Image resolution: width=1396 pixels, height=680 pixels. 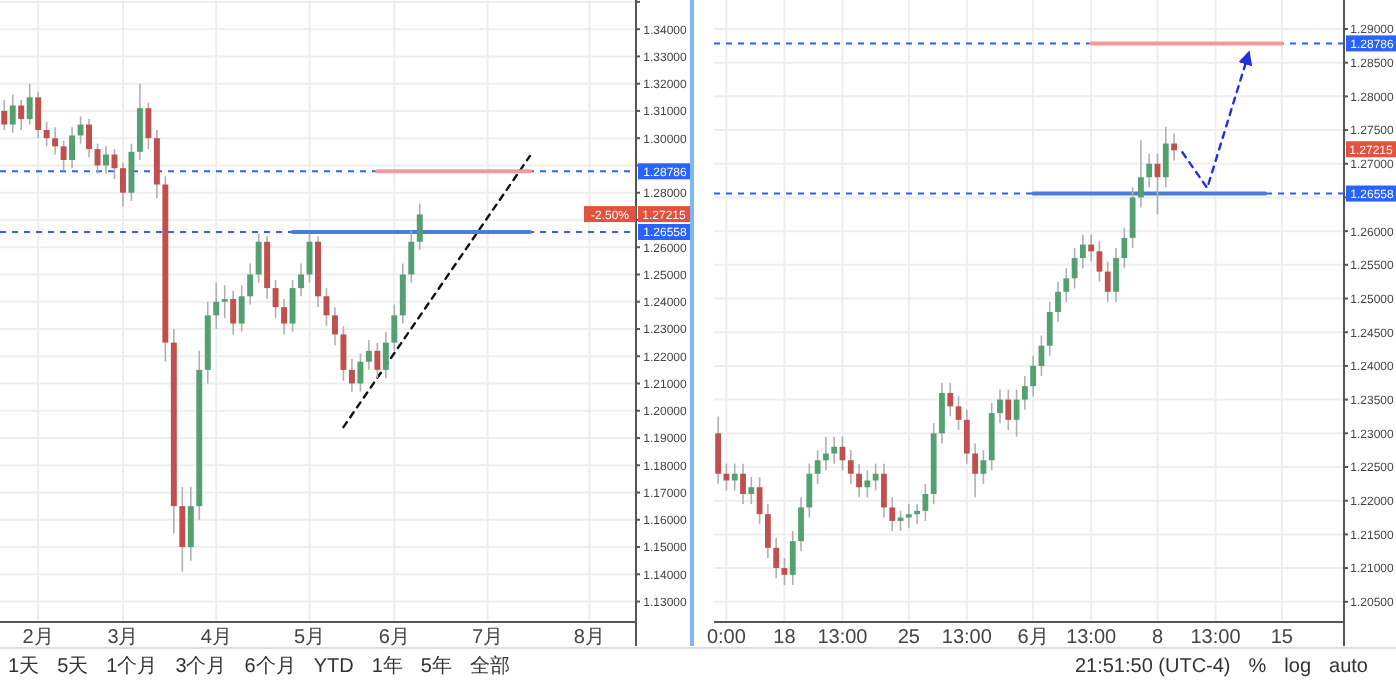 I want to click on x-tick-label: 8月, so click(x=589, y=638).